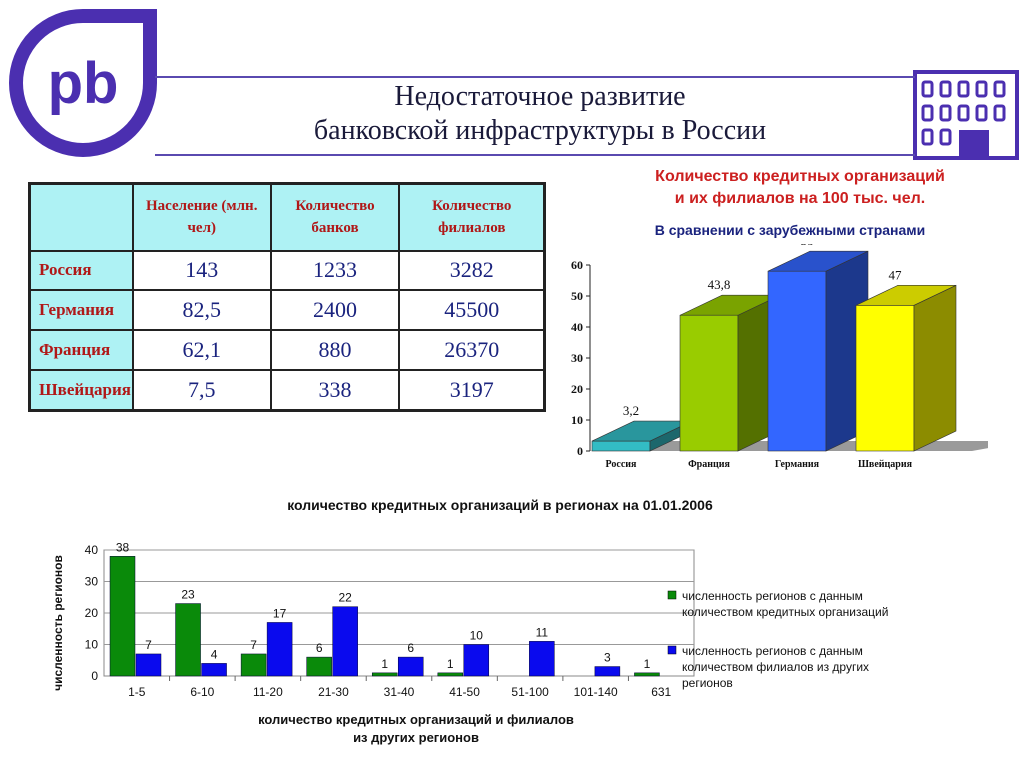 Image resolution: width=1024 pixels, height=768 pixels. Describe the element at coordinates (188, 595) in the screenshot. I see `bar-value-label: 23` at that location.